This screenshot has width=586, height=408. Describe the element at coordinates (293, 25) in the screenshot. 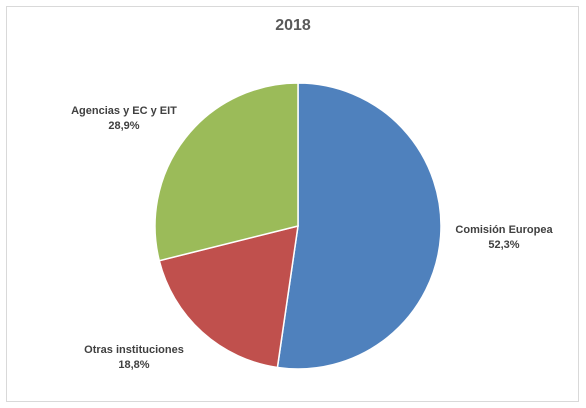

I see `chart-title: 2018` at that location.